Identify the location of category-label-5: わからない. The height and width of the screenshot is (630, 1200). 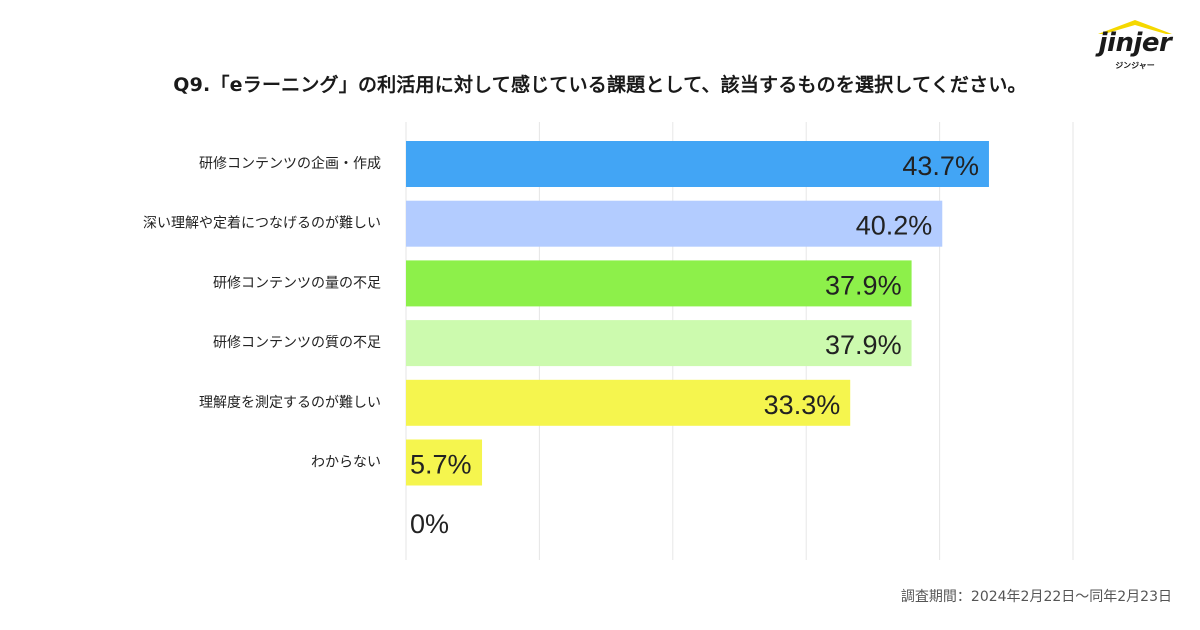
(346, 463).